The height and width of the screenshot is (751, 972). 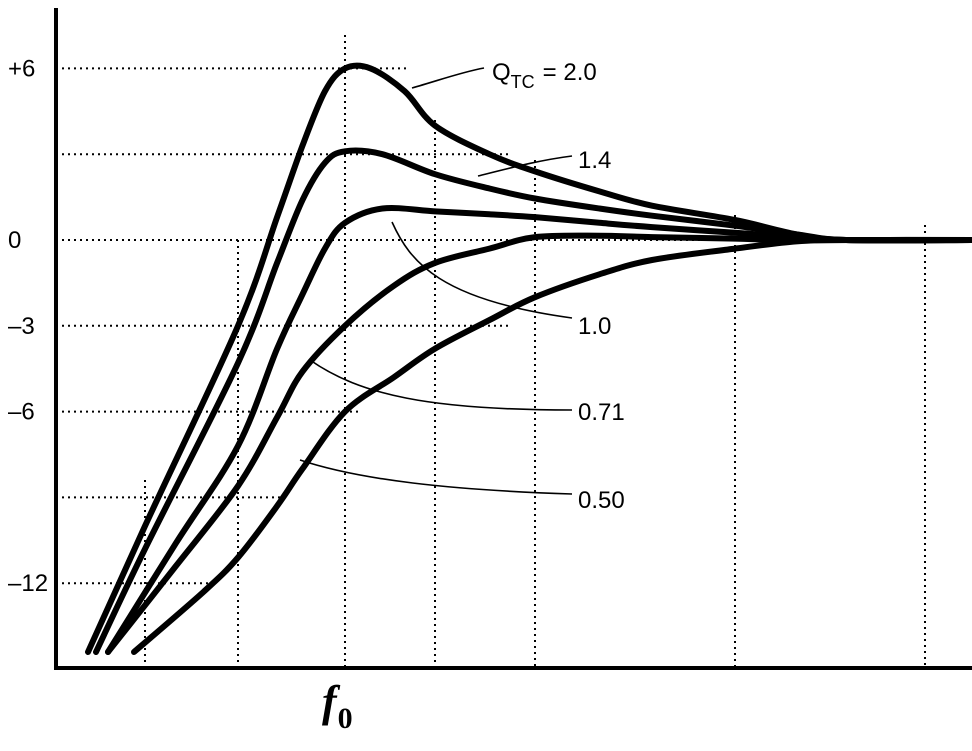 I want to click on series-label-q-2-0: QTC = 2.0, so click(x=544, y=75).